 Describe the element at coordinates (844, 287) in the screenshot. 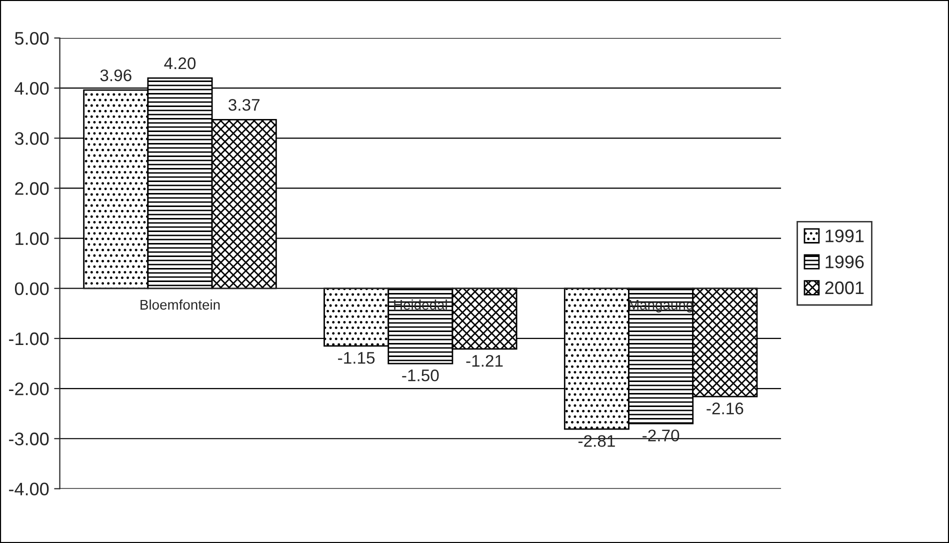

I see `legend-label: 2001` at that location.